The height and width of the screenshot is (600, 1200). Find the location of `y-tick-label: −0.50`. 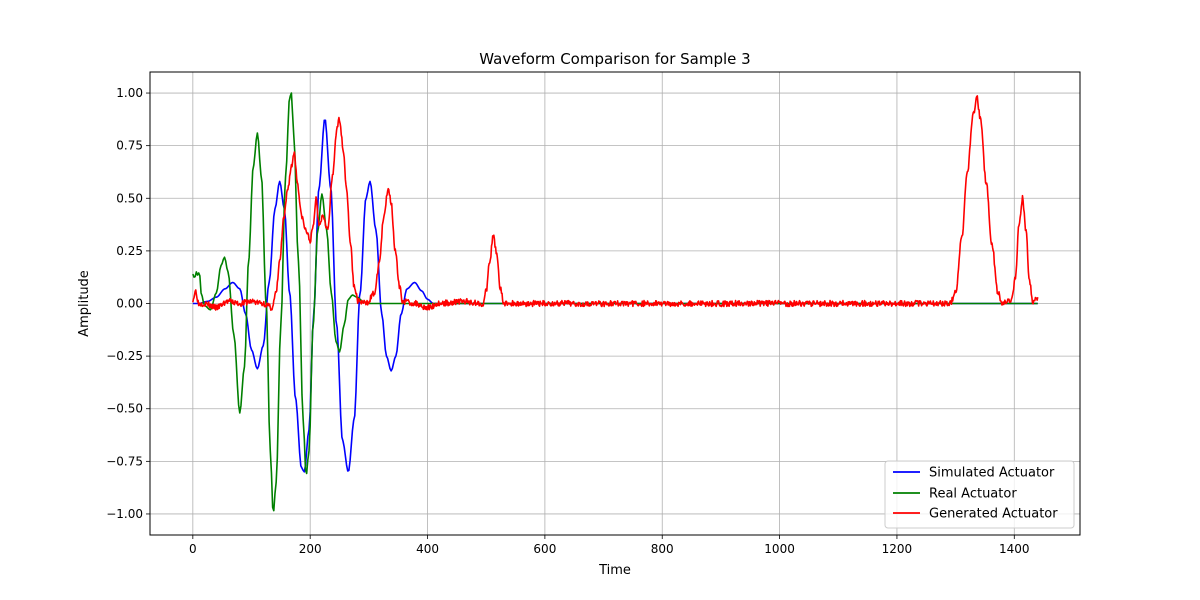

y-tick-label: −0.50 is located at coordinates (124, 409).